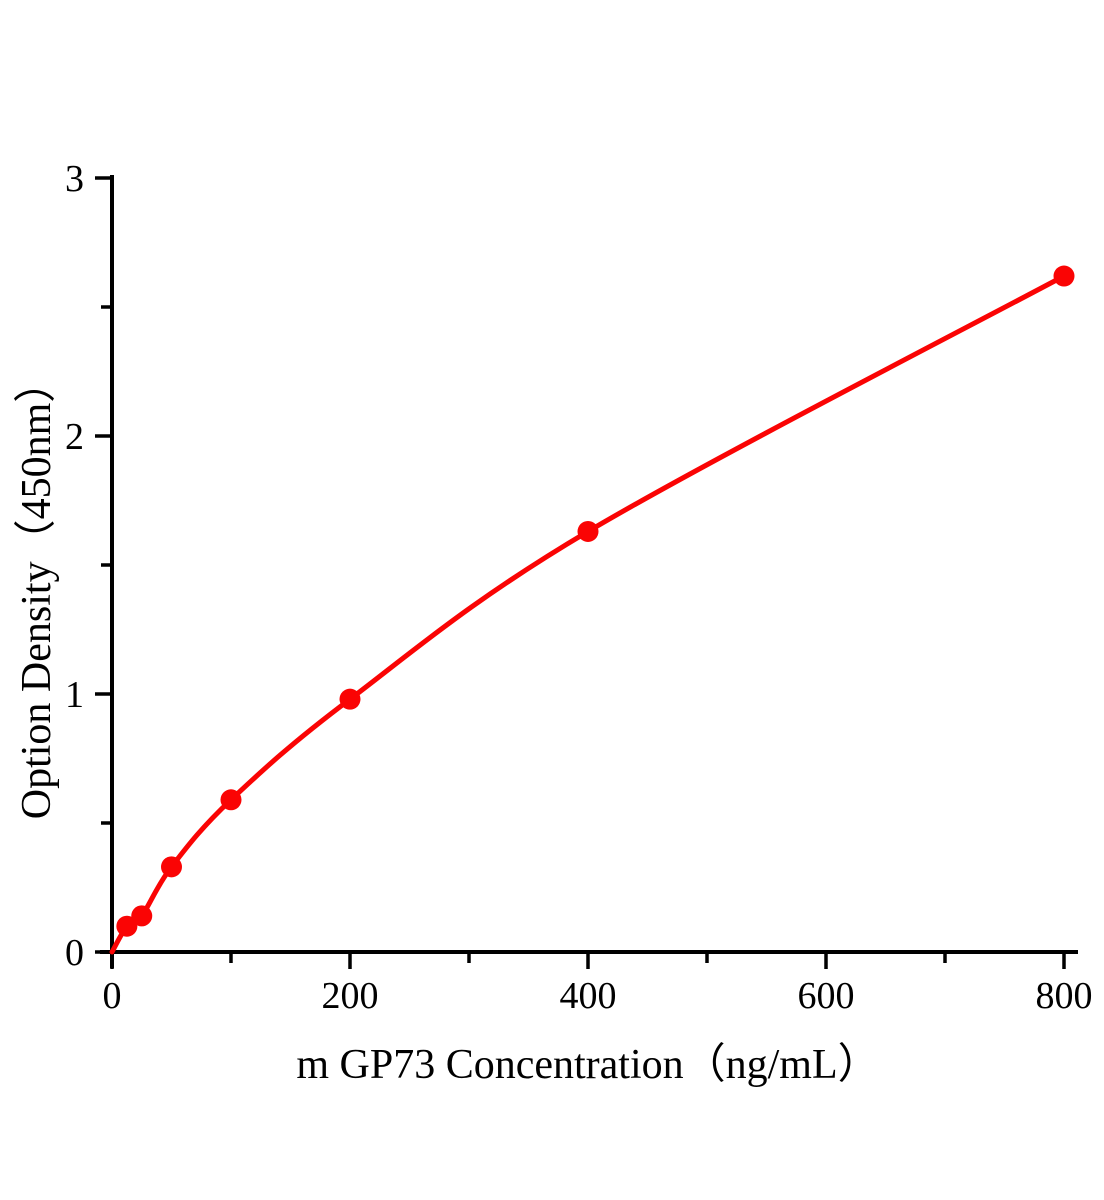 The height and width of the screenshot is (1200, 1104). Describe the element at coordinates (37, 590) in the screenshot. I see `y-axis-title: Option Density（450nm）` at that location.